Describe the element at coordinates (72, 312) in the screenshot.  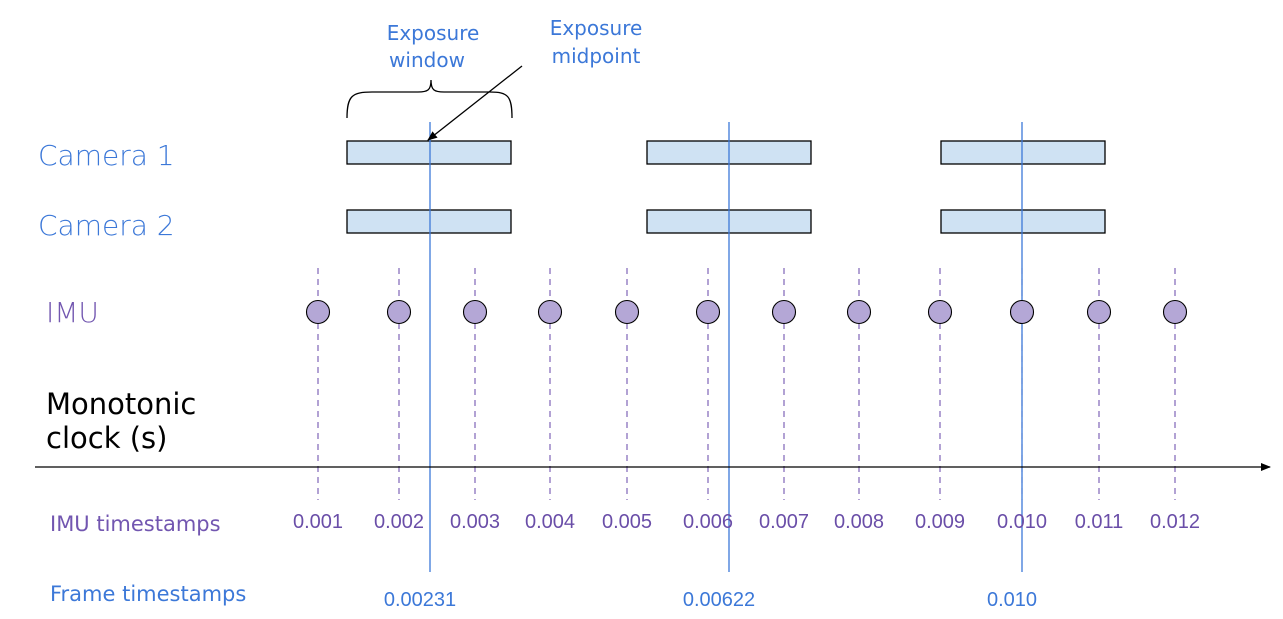
I see `imu-label: IMU` at that location.